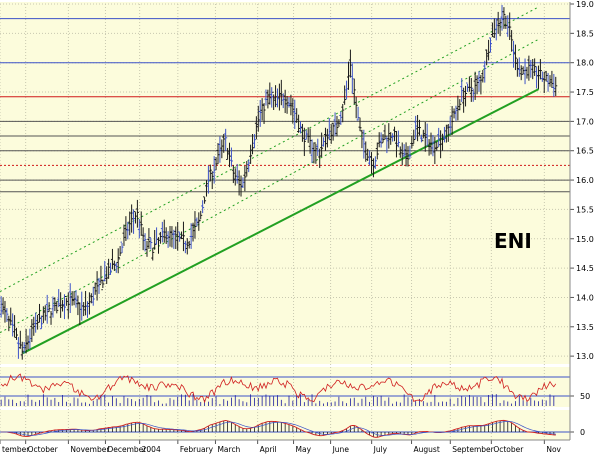 This screenshot has height=455, width=600. Describe the element at coordinates (585, 92) in the screenshot. I see `y-tick-label: 17.5` at that location.